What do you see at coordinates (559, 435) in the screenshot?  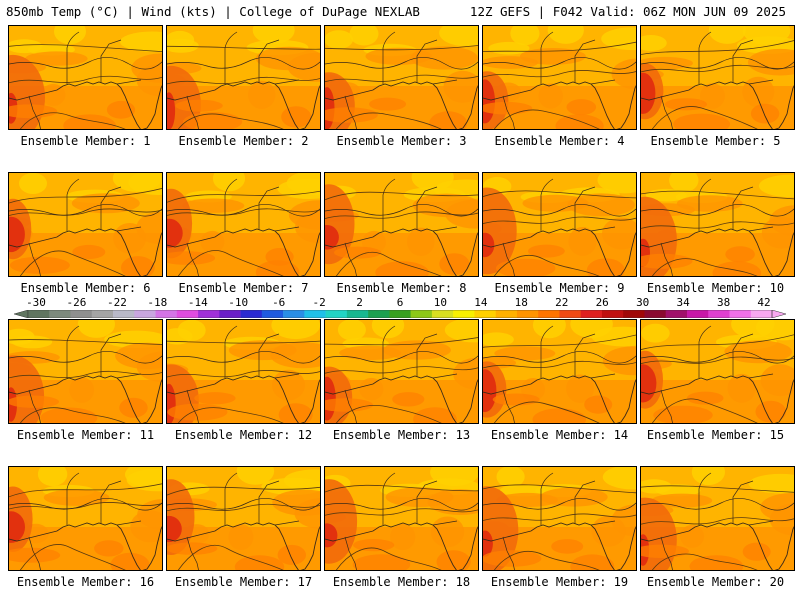 I see `ensemble-member-label: Ensemble Member: 14` at bounding box center [559, 435].